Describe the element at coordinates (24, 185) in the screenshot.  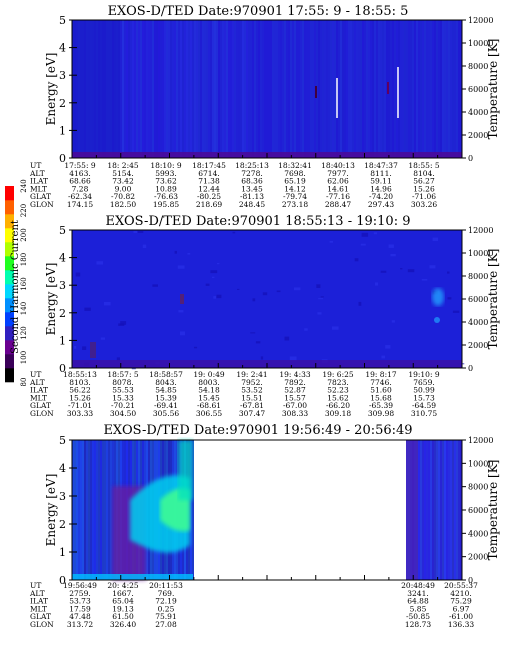
I see `colorbar-tick-label: 240` at that location.